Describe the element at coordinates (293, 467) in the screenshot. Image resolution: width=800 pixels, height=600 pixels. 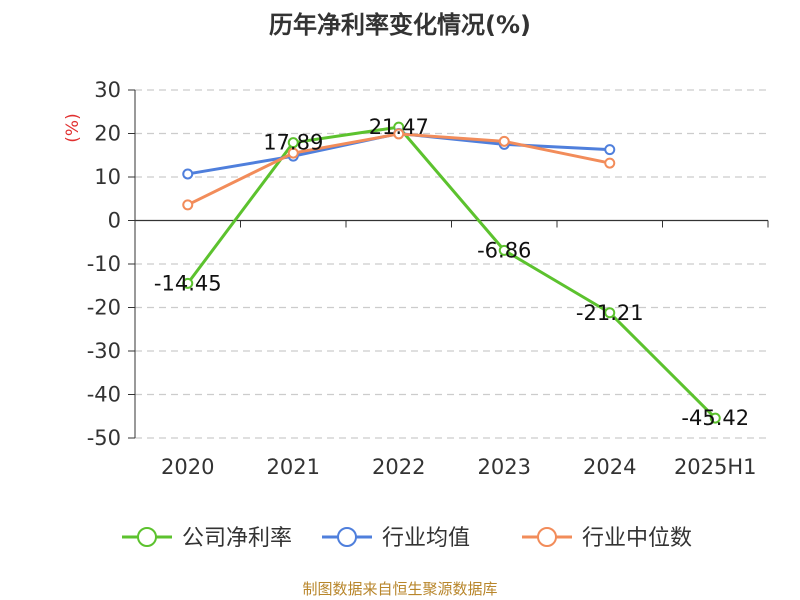
I see `x-tick-label-2021: 2021` at that location.